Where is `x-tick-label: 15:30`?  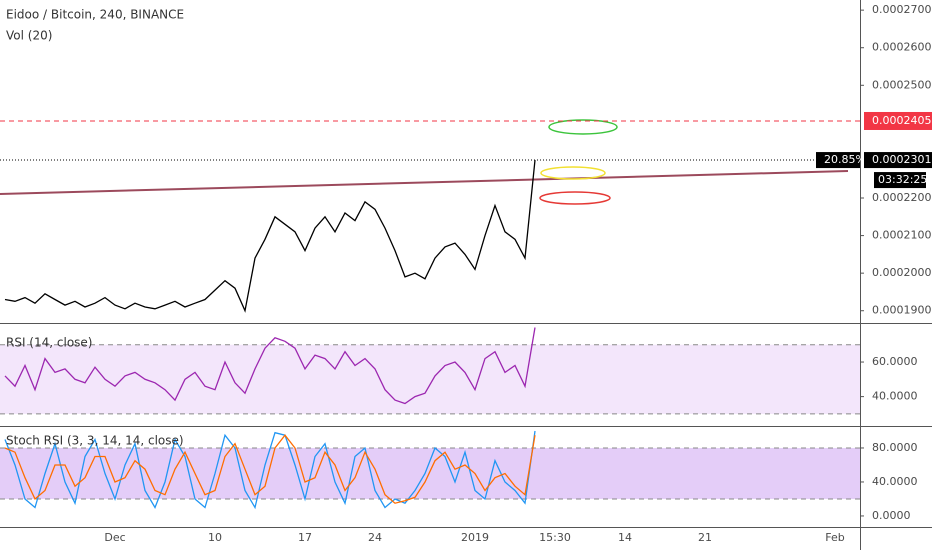 x-tick-label: 15:30 is located at coordinates (555, 537).